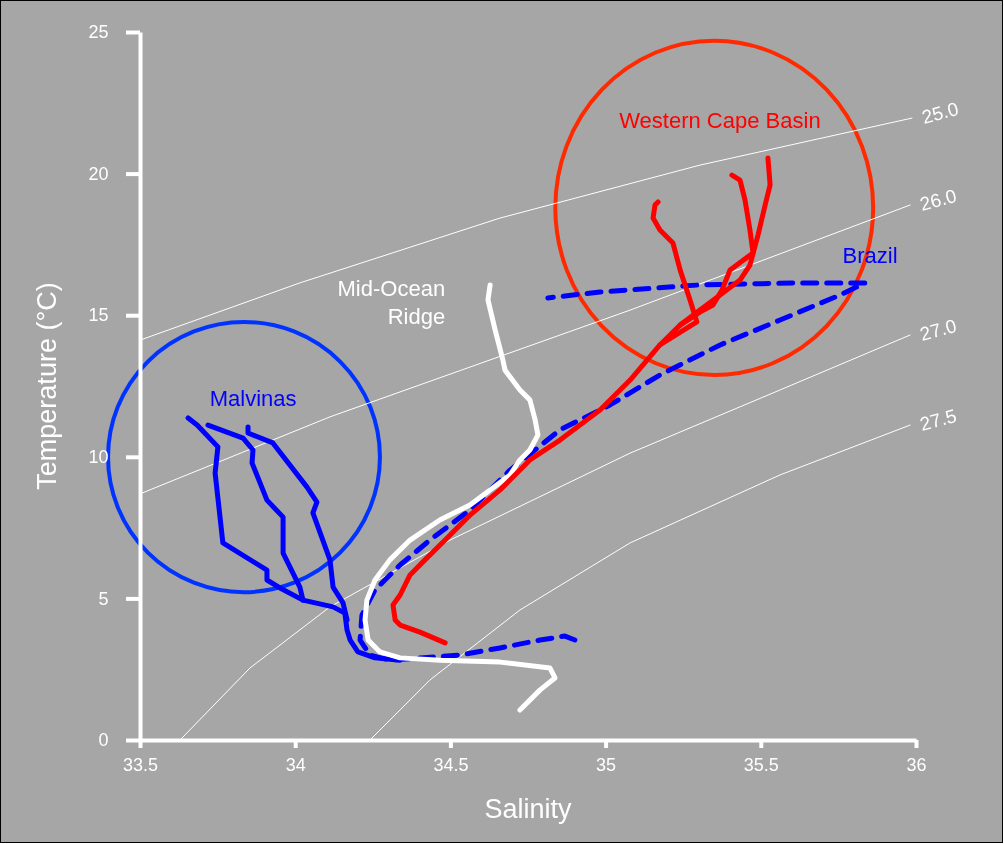 Image resolution: width=1004 pixels, height=844 pixels. Describe the element at coordinates (938, 200) in the screenshot. I see `text: 26.0` at that location.